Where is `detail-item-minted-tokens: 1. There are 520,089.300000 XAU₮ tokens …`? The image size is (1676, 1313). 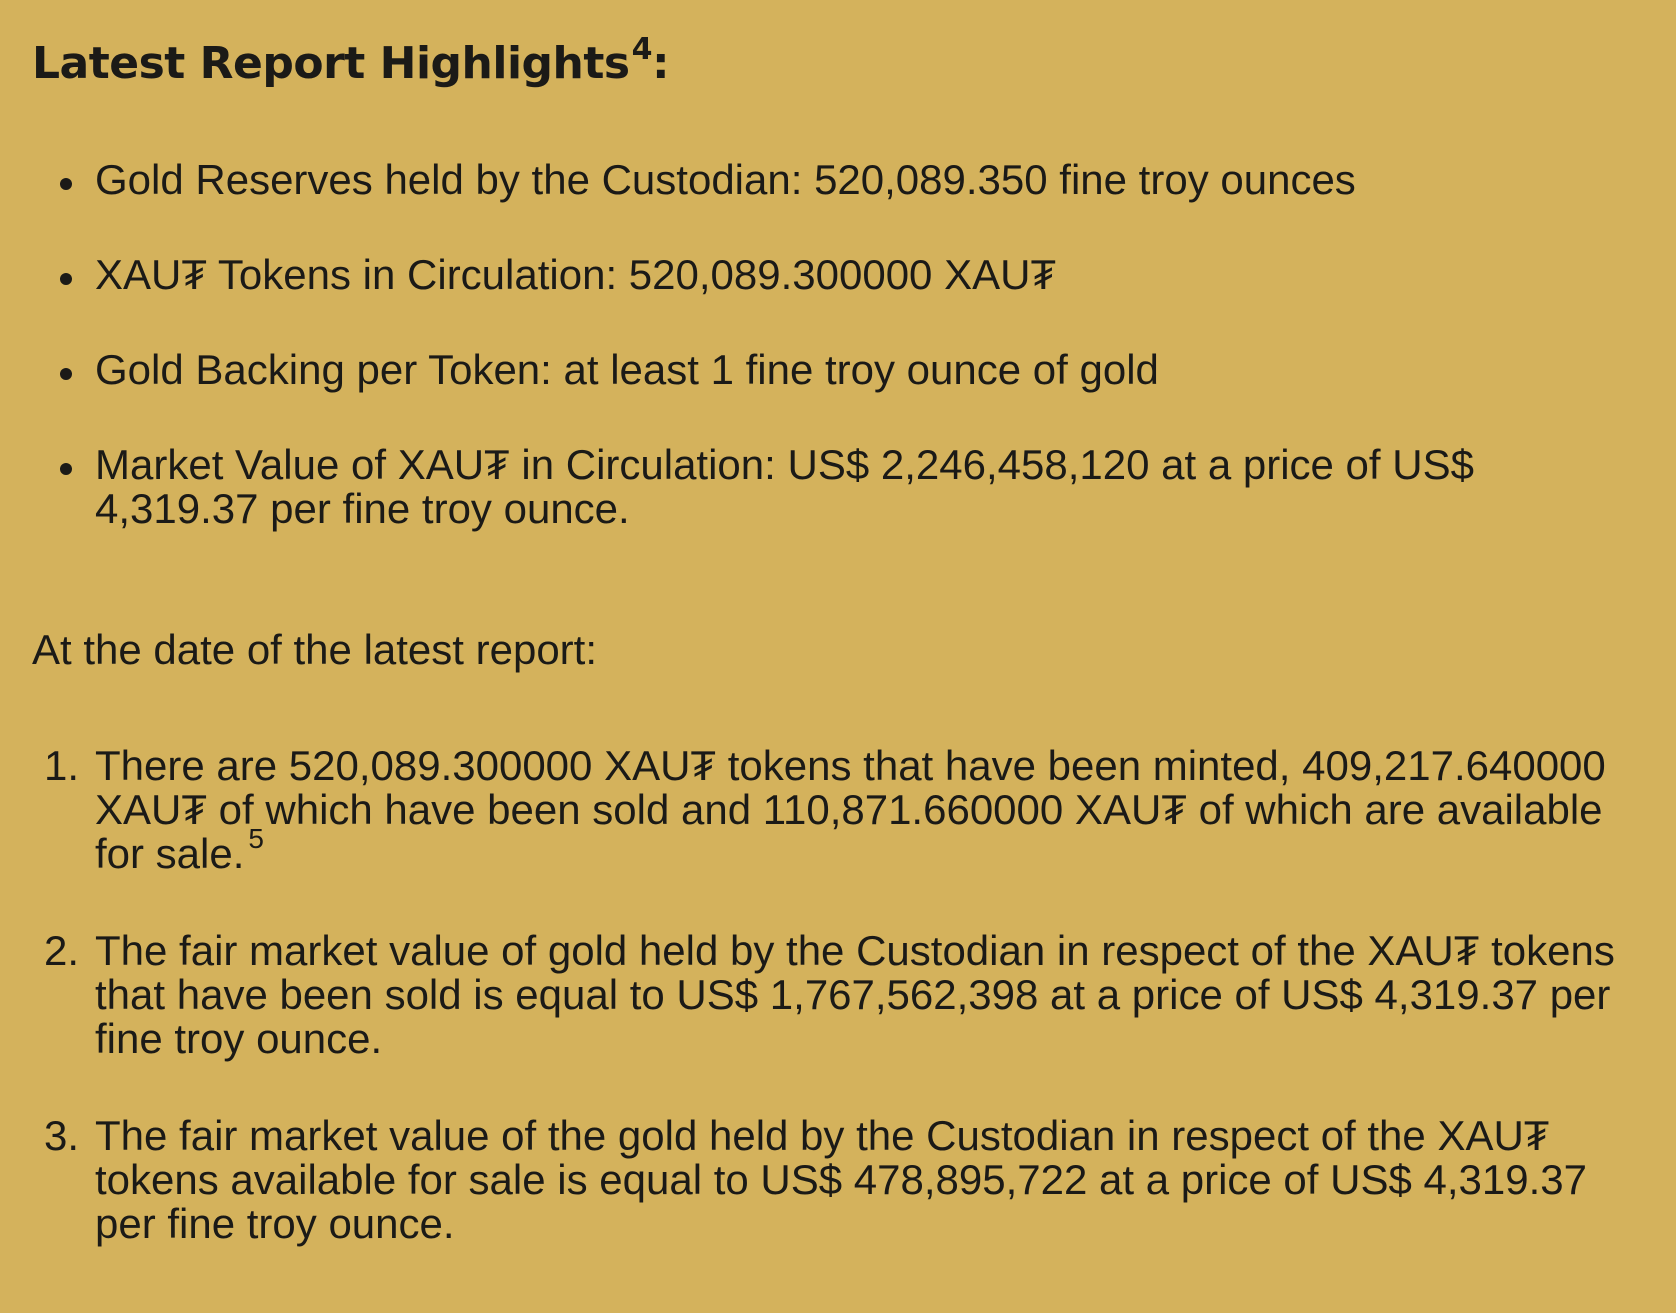 detail-item-minted-tokens: 1. There are 520,089.300000 XAU₮ tokens … is located at coordinates (837, 810).